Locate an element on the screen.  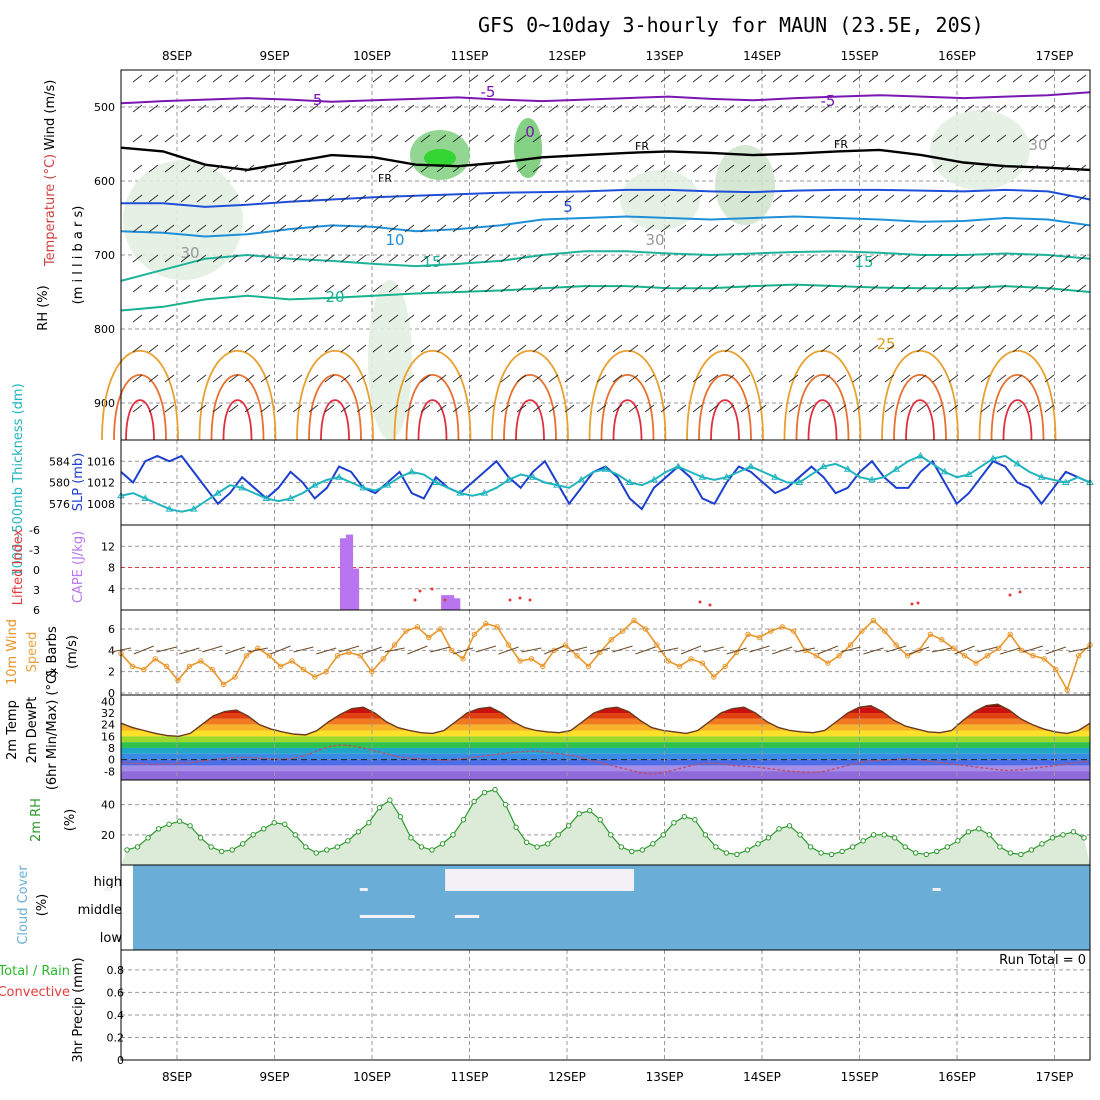
cape-tick-label: 8 is located at coordinates (111, 568).